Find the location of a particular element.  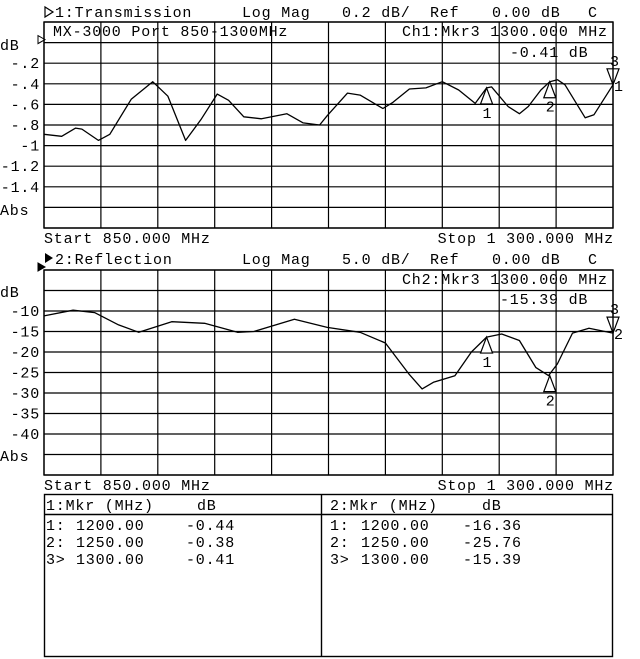

table-row: 1: 1200.00 -0.44 is located at coordinates (140, 526).